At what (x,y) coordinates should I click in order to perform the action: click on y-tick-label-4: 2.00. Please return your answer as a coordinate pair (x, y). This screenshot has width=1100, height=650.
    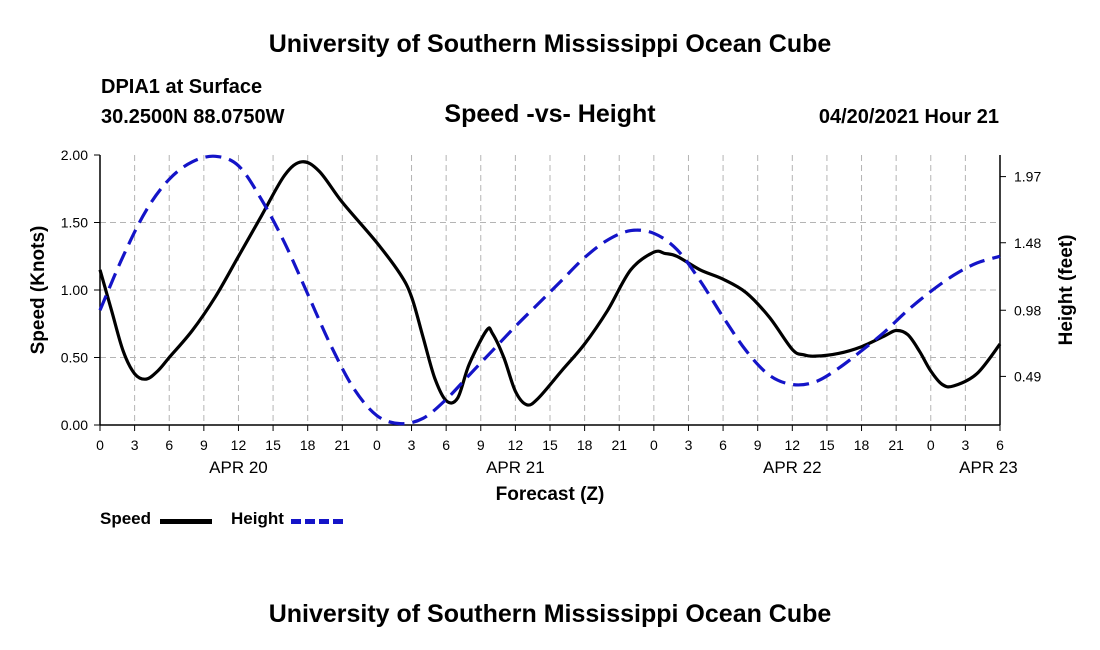
    Looking at the image, I should click on (74, 155).